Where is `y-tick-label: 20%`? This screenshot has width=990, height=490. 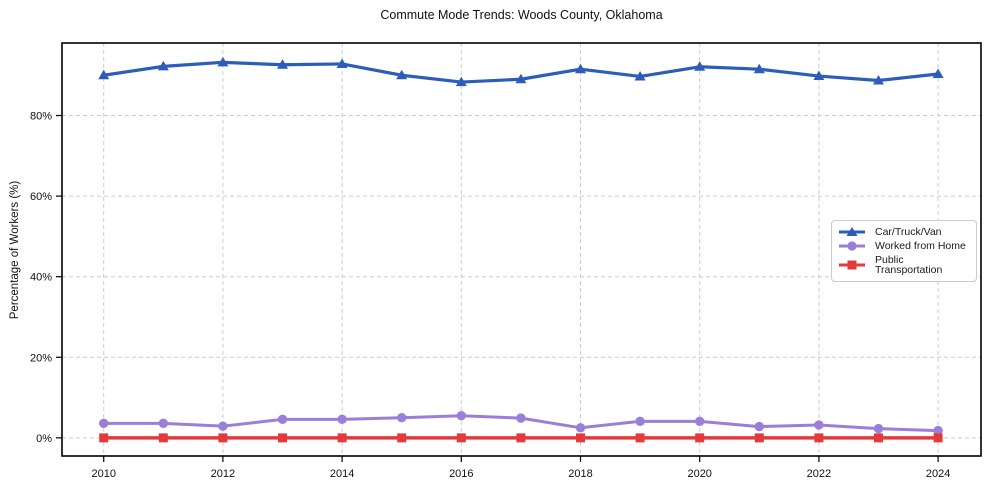 y-tick-label: 20% is located at coordinates (41, 358).